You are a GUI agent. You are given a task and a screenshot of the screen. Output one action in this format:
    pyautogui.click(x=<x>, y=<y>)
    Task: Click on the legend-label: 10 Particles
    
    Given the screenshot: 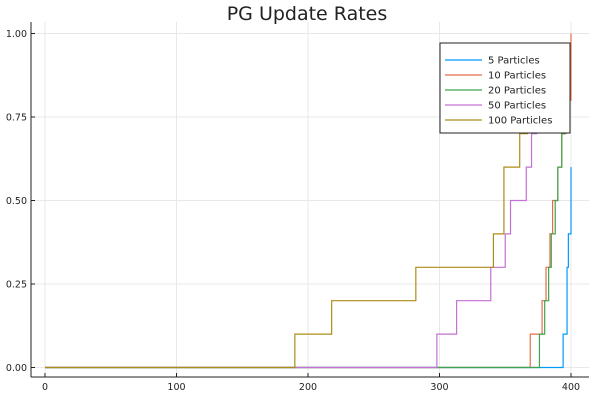 What is the action you would take?
    pyautogui.click(x=517, y=76)
    